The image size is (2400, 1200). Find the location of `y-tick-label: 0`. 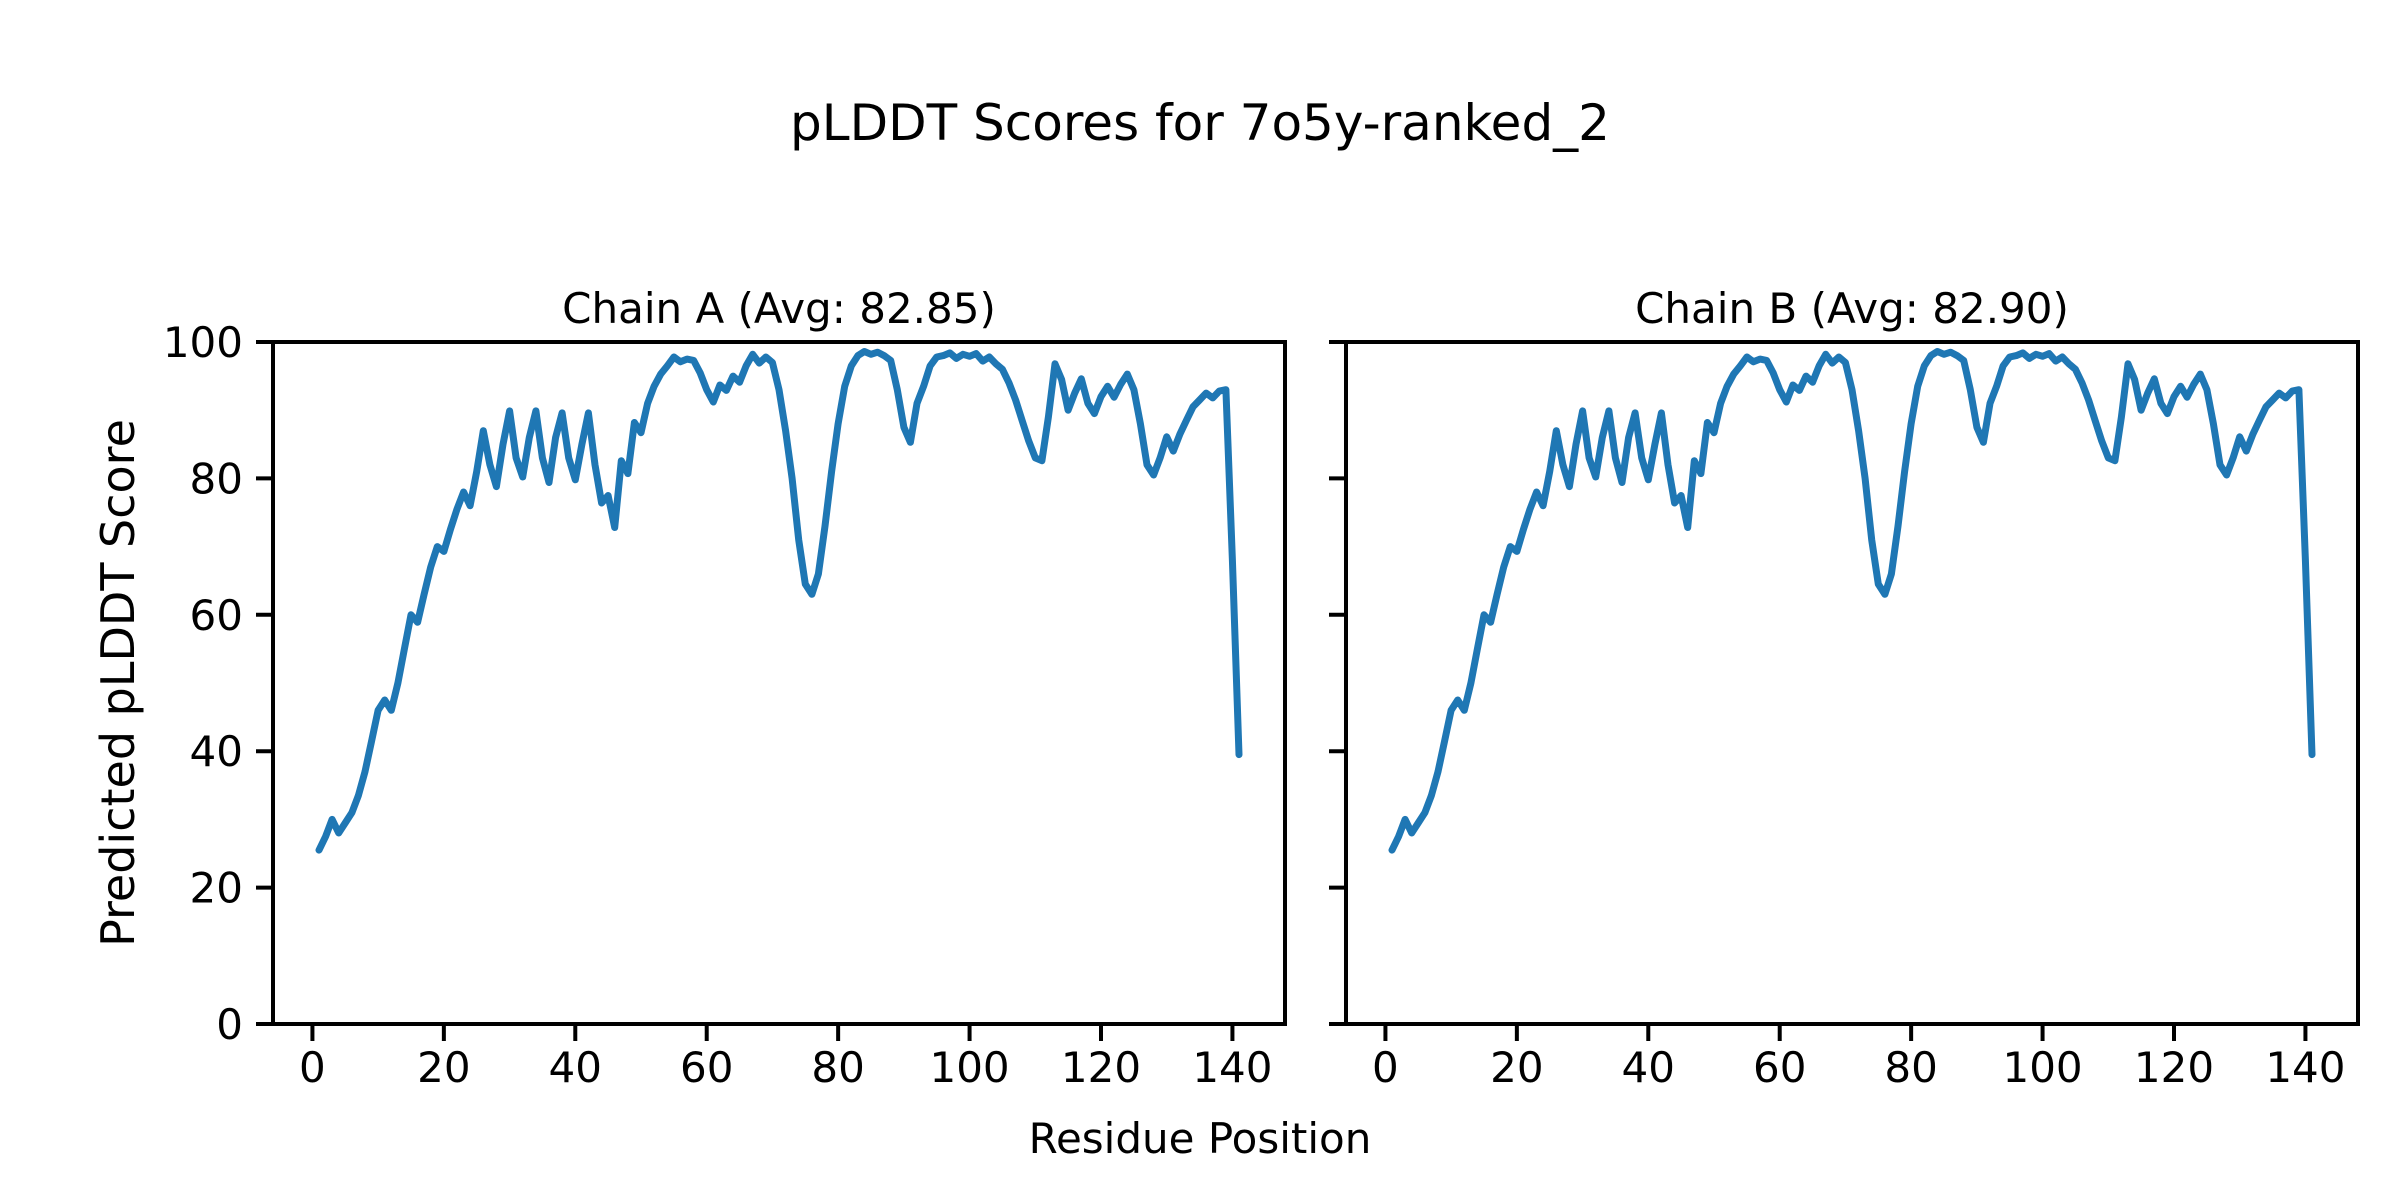

y-tick-label: 0 is located at coordinates (229, 1024).